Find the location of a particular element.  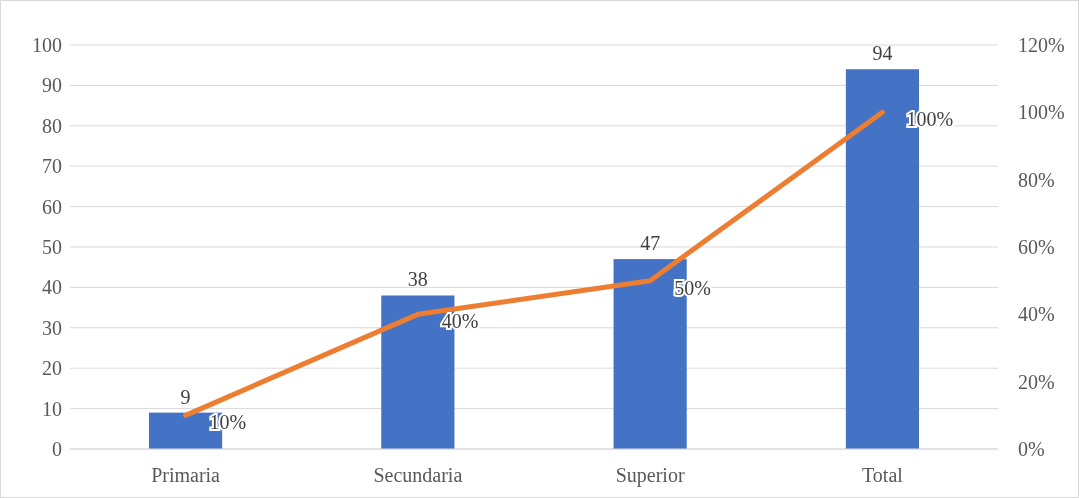

x-tick-label: Superior is located at coordinates (650, 475).